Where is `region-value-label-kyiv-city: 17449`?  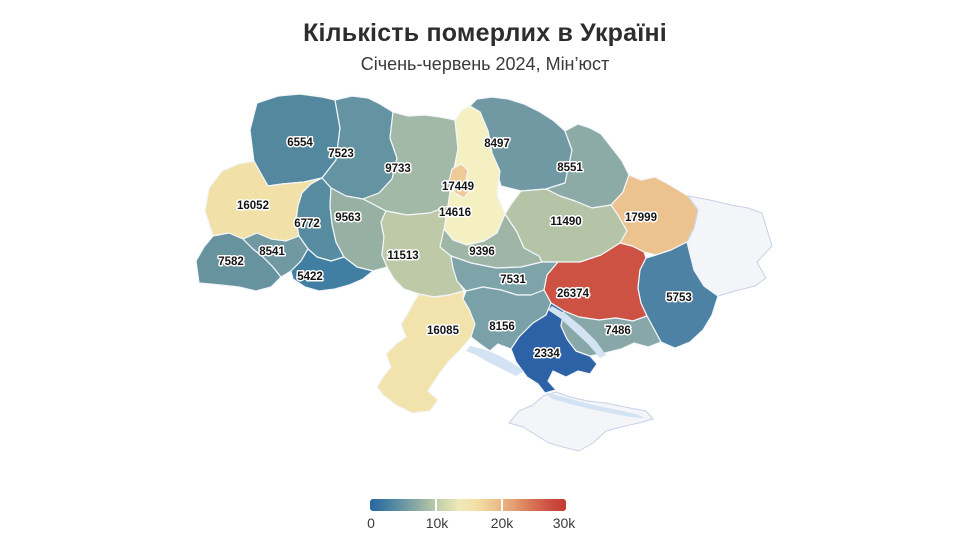 region-value-label-kyiv-city: 17449 is located at coordinates (458, 187).